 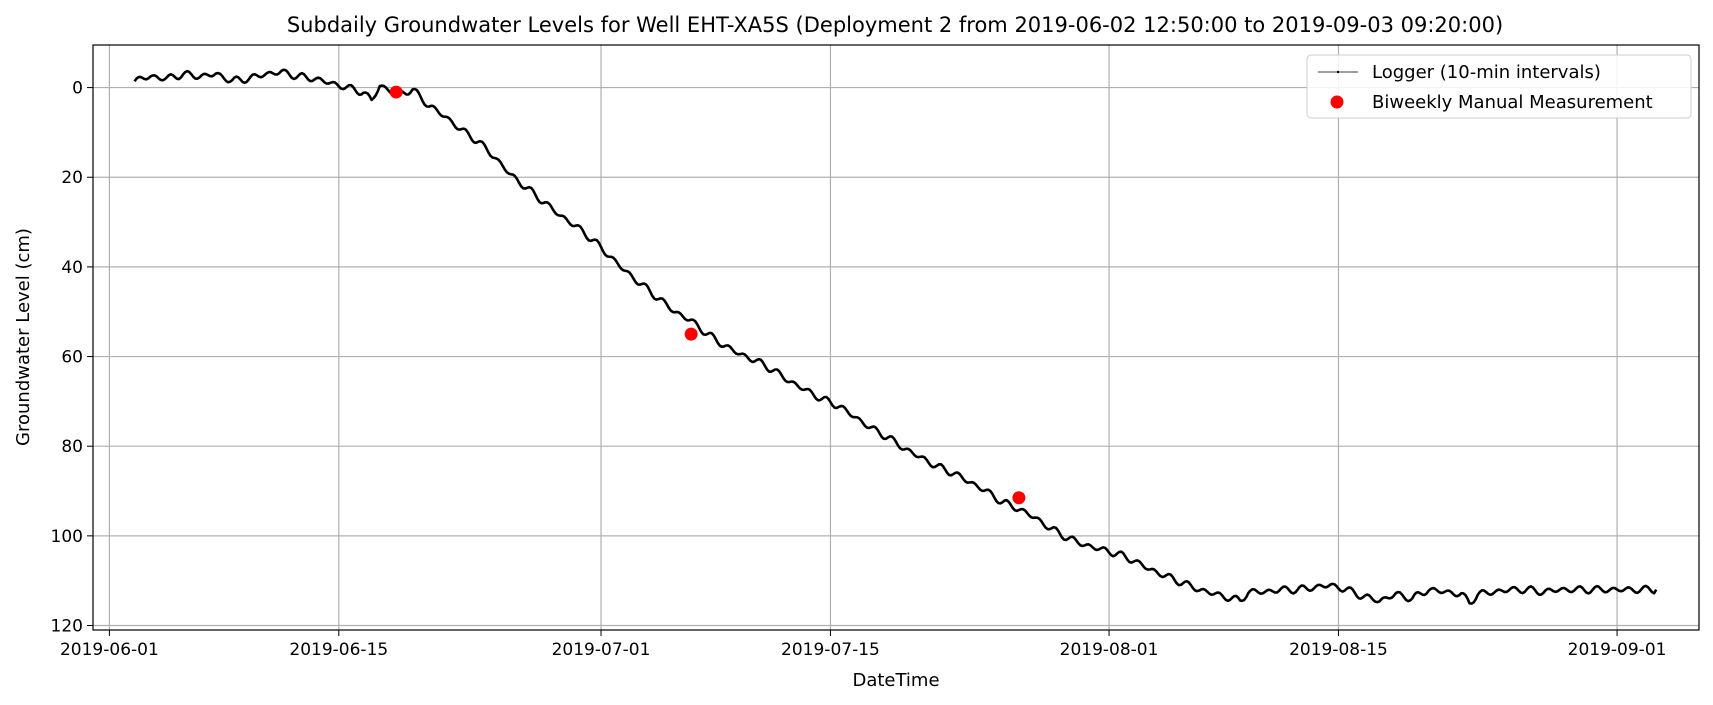 I want to click on y-axis-ticks: 0 20 40 60 80 100 120, so click(x=72, y=358).